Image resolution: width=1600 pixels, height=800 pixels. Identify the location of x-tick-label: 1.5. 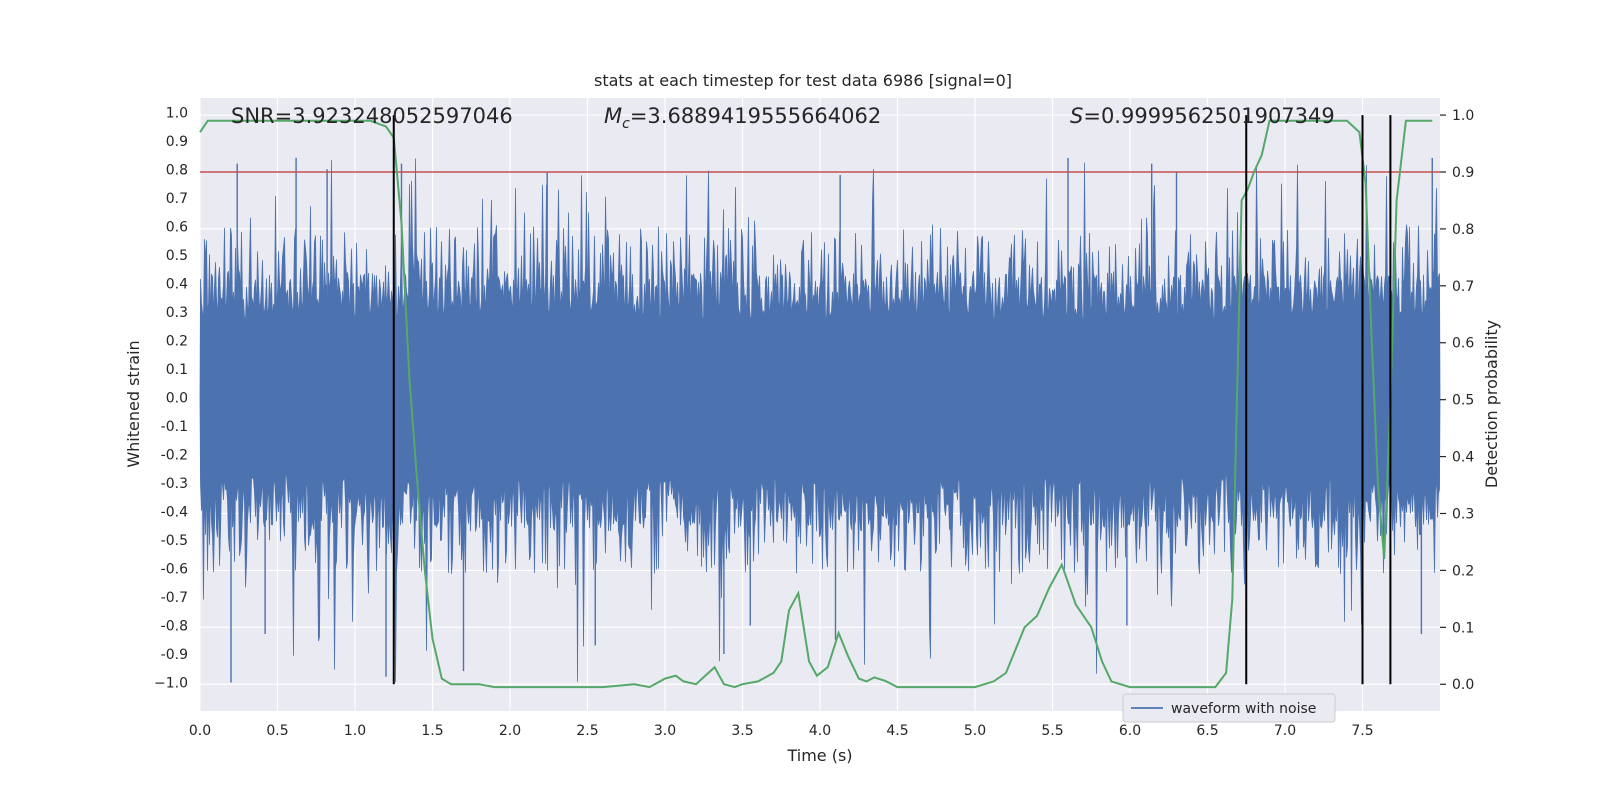
(432, 731).